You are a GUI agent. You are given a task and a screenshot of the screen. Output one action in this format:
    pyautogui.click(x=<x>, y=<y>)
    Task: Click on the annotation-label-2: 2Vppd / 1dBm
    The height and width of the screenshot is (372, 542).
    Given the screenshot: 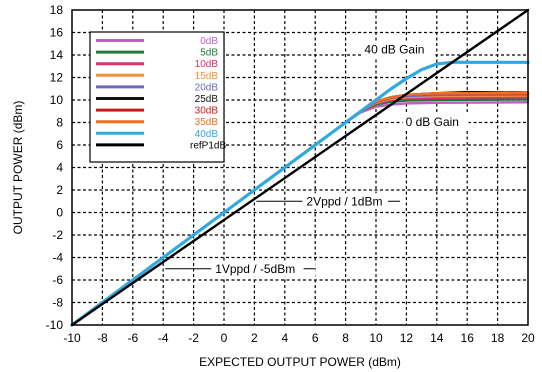 What is the action you would take?
    pyautogui.click(x=344, y=201)
    